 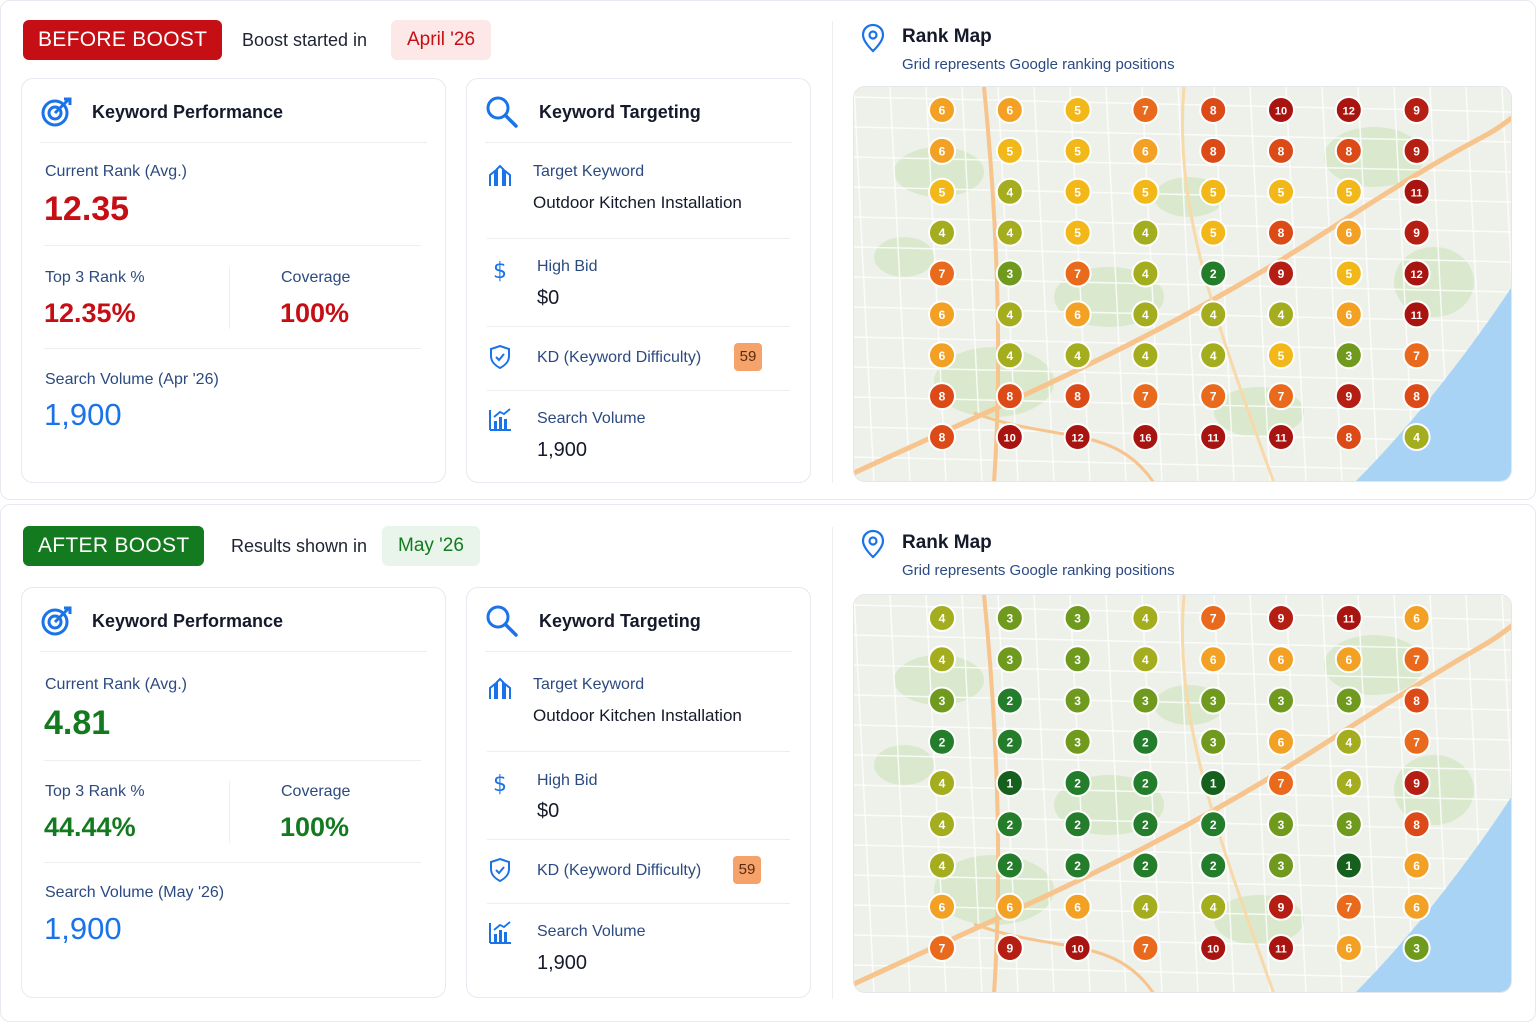 I want to click on rank-marker: 11, so click(x=1281, y=948).